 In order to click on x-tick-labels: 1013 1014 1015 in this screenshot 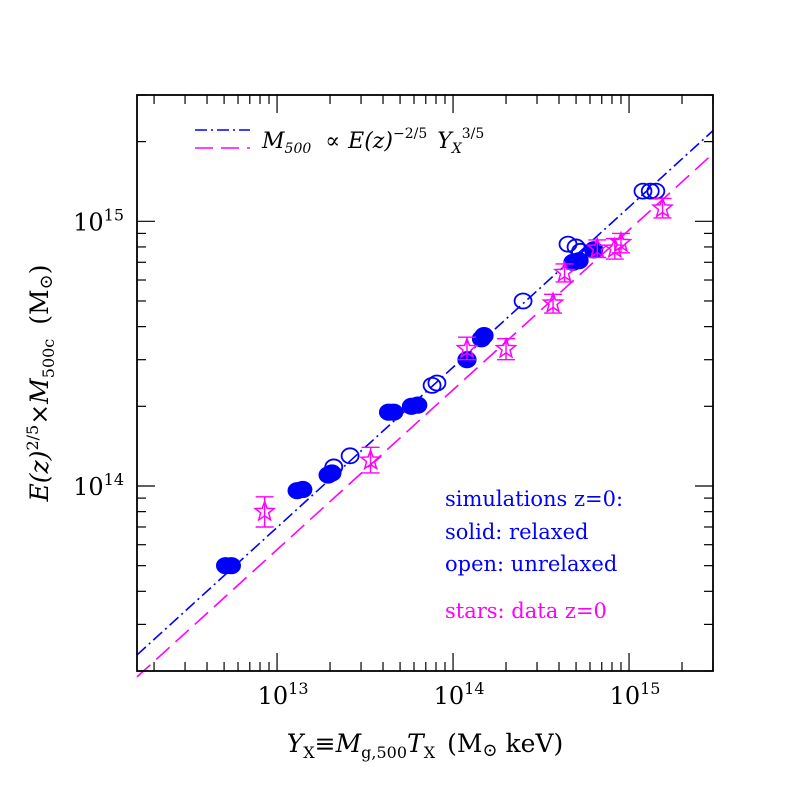, I will do `click(459, 694)`.